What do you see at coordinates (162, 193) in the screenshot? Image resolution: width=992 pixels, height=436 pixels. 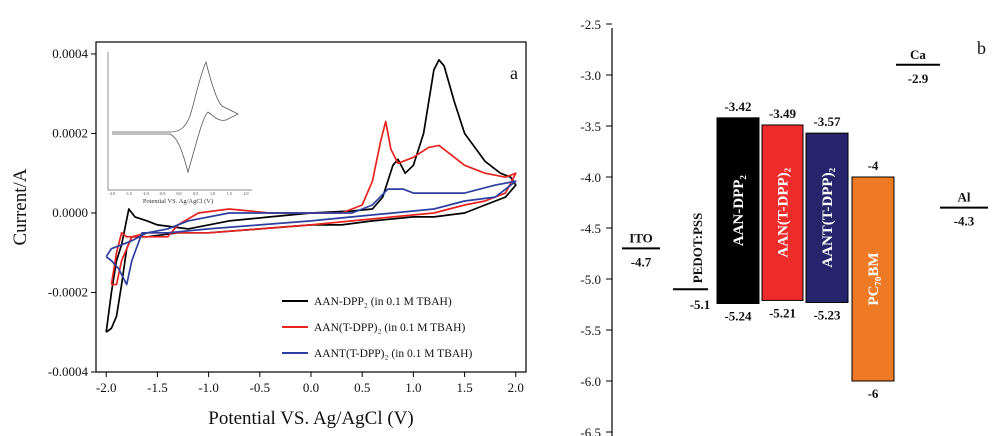 I see `inset-tick-label: -0.5` at bounding box center [162, 193].